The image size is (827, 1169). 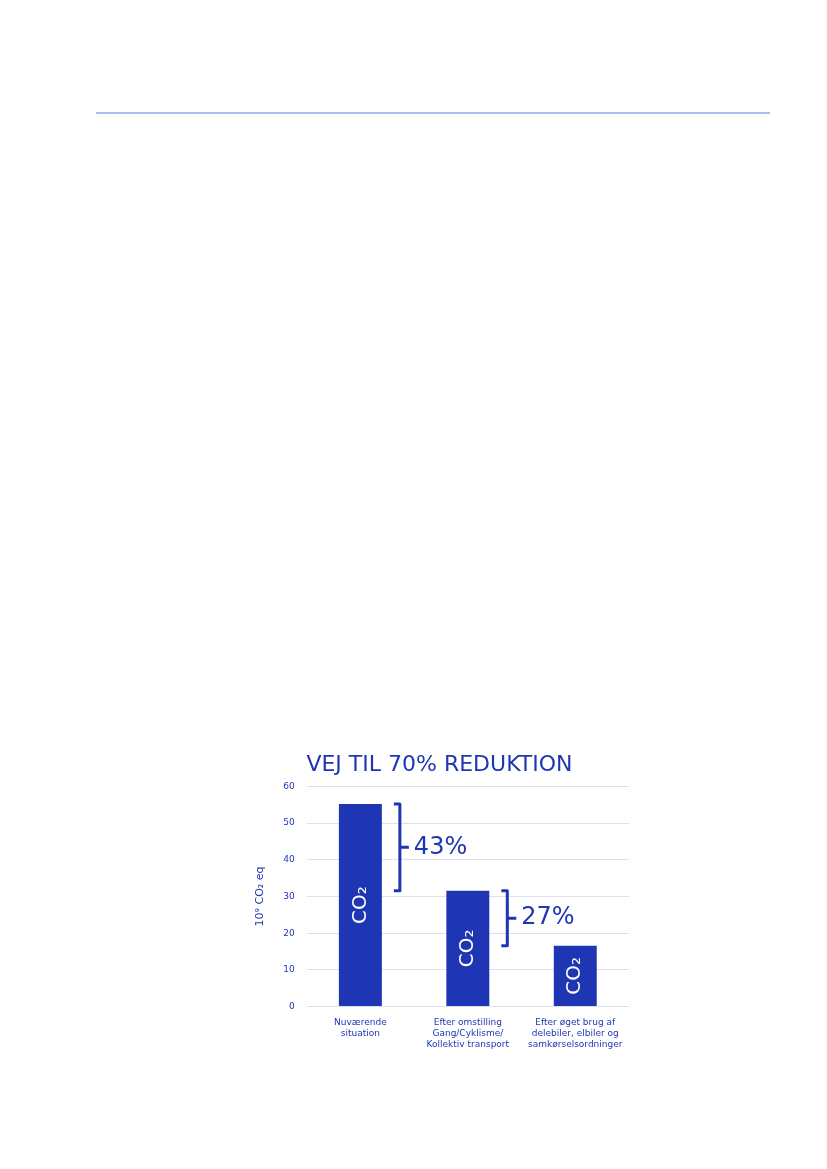 I want to click on y-tick-label: 60, so click(x=289, y=785).